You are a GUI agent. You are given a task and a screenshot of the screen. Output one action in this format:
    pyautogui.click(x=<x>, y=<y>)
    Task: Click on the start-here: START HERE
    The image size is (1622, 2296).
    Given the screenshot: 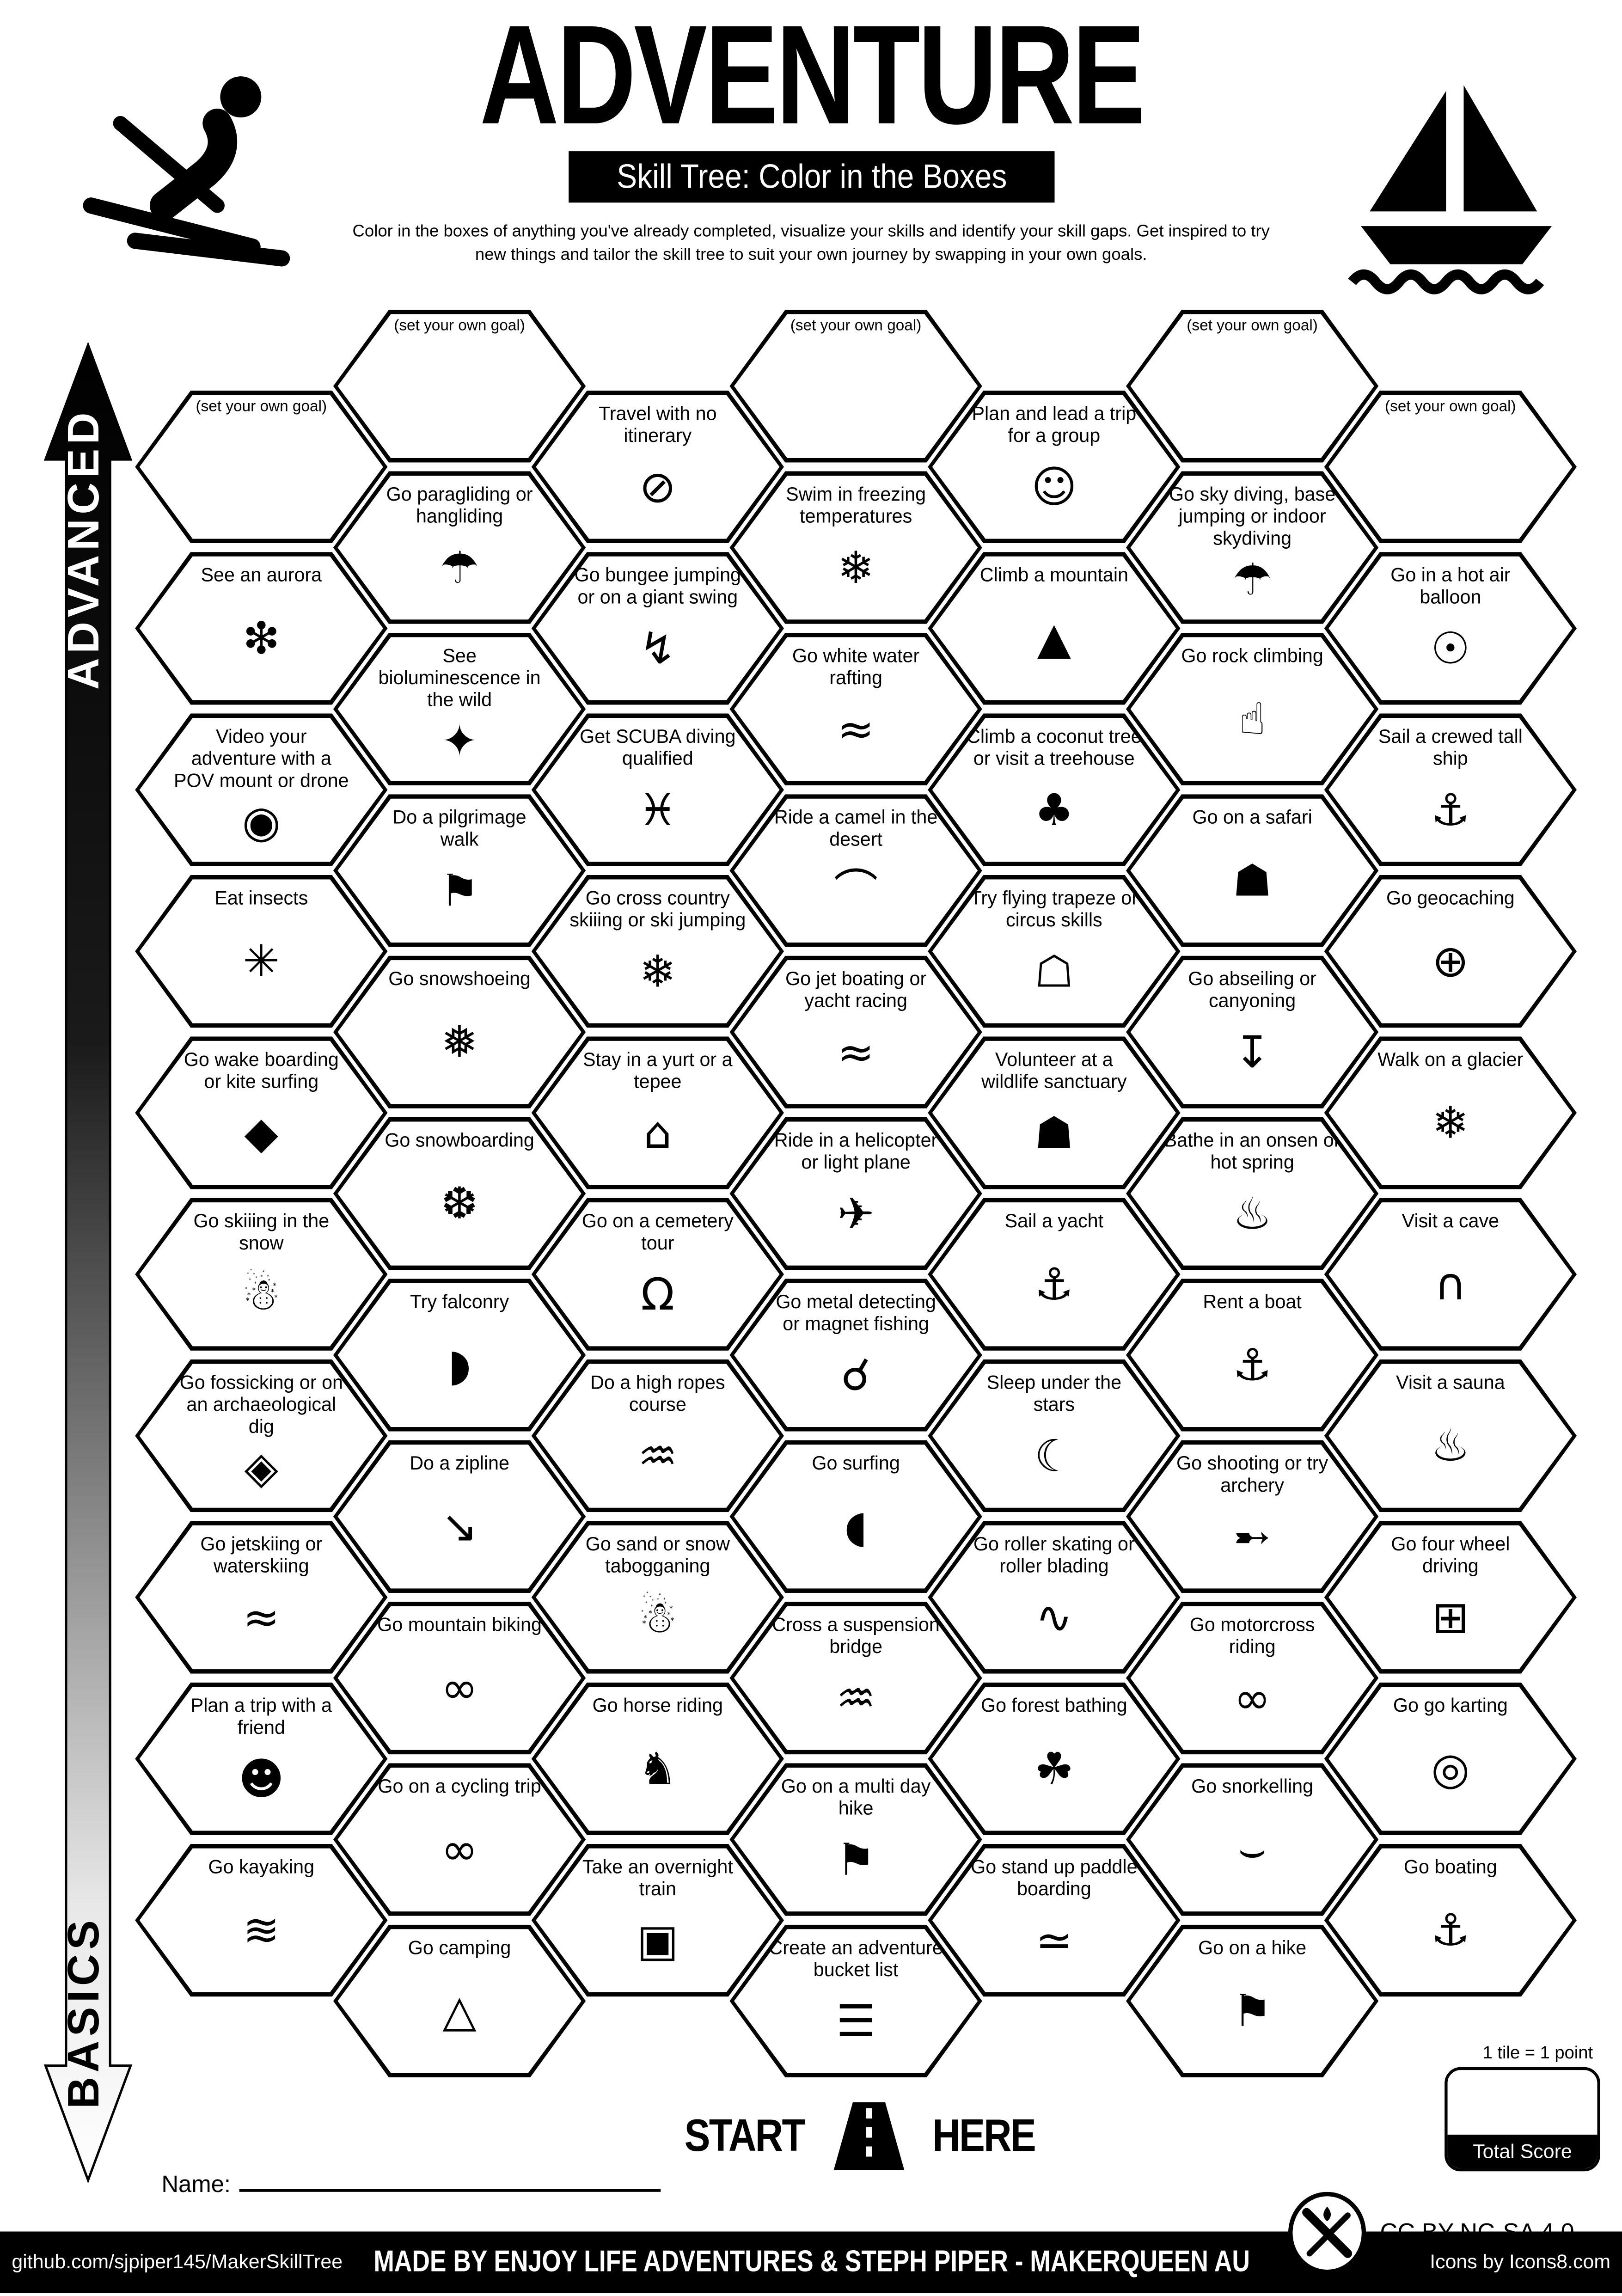 What is the action you would take?
    pyautogui.click(x=859, y=2136)
    